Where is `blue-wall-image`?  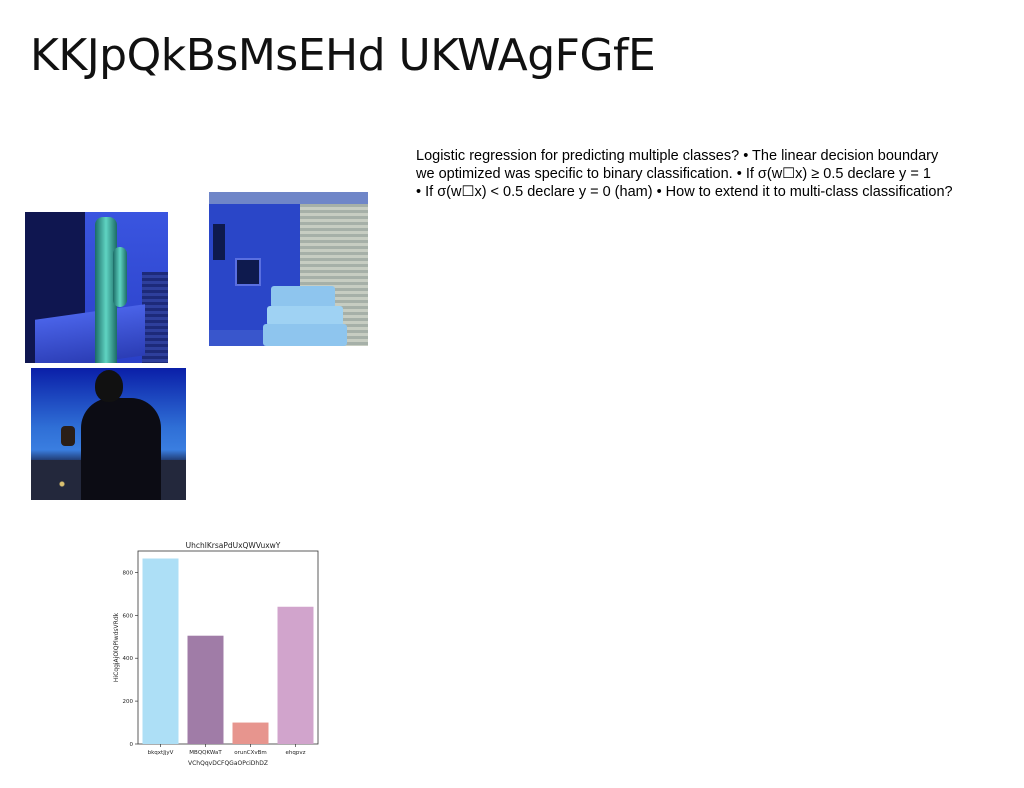 blue-wall-image is located at coordinates (288, 269).